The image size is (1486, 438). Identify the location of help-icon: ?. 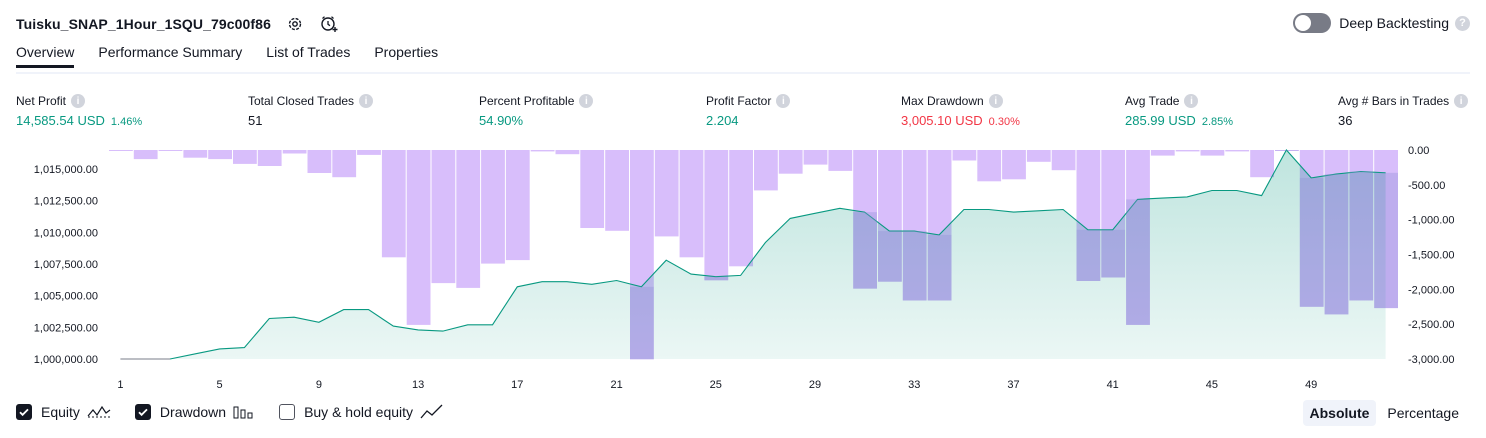
(1462, 23).